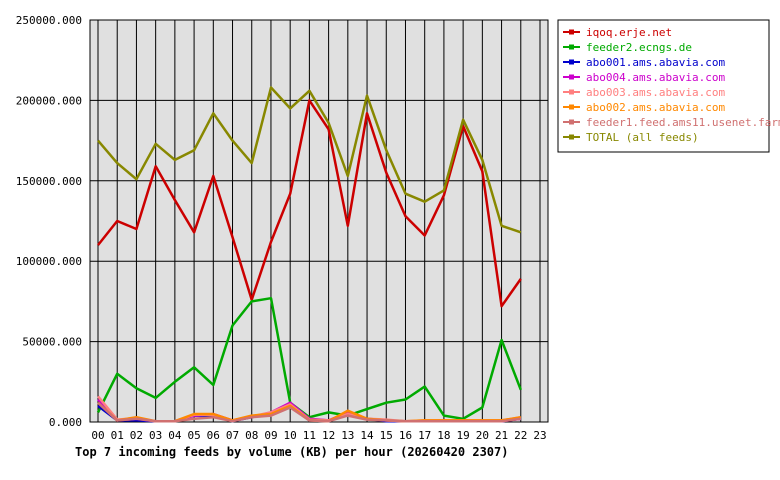  I want to click on y-tick-label: 200000.000, so click(49, 100).